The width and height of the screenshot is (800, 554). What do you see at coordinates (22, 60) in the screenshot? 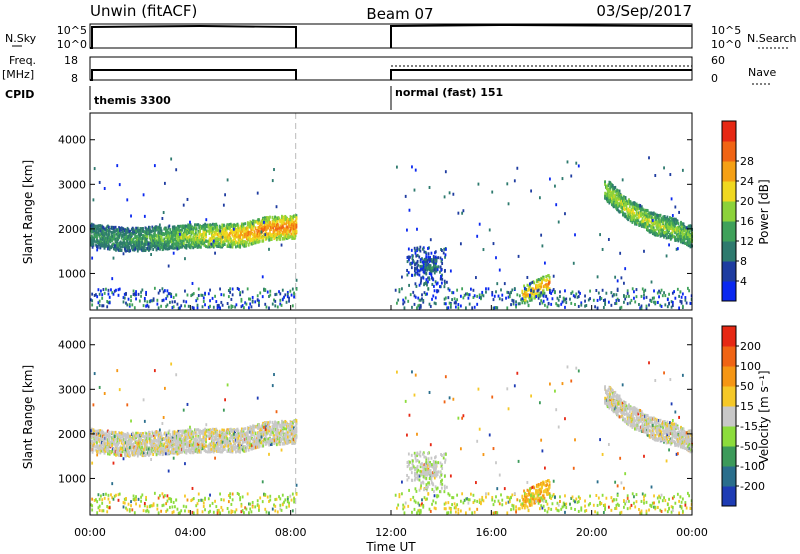
I see `freq-label: Freq.` at bounding box center [22, 60].